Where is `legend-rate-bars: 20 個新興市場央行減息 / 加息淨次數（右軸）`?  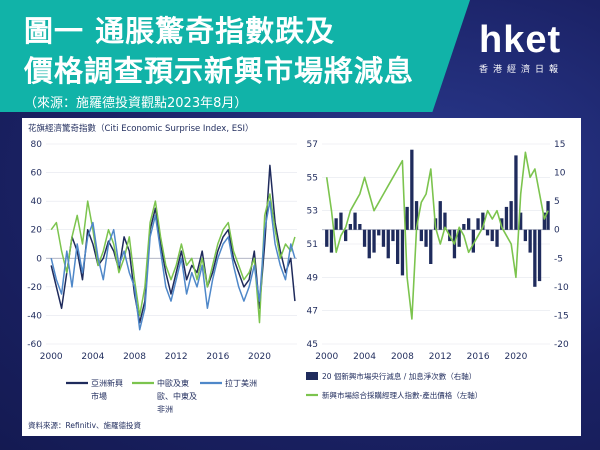
legend-rate-bars: 20 個新興市場央行減息 / 加息淨次數（右軸） is located at coordinates (399, 376).